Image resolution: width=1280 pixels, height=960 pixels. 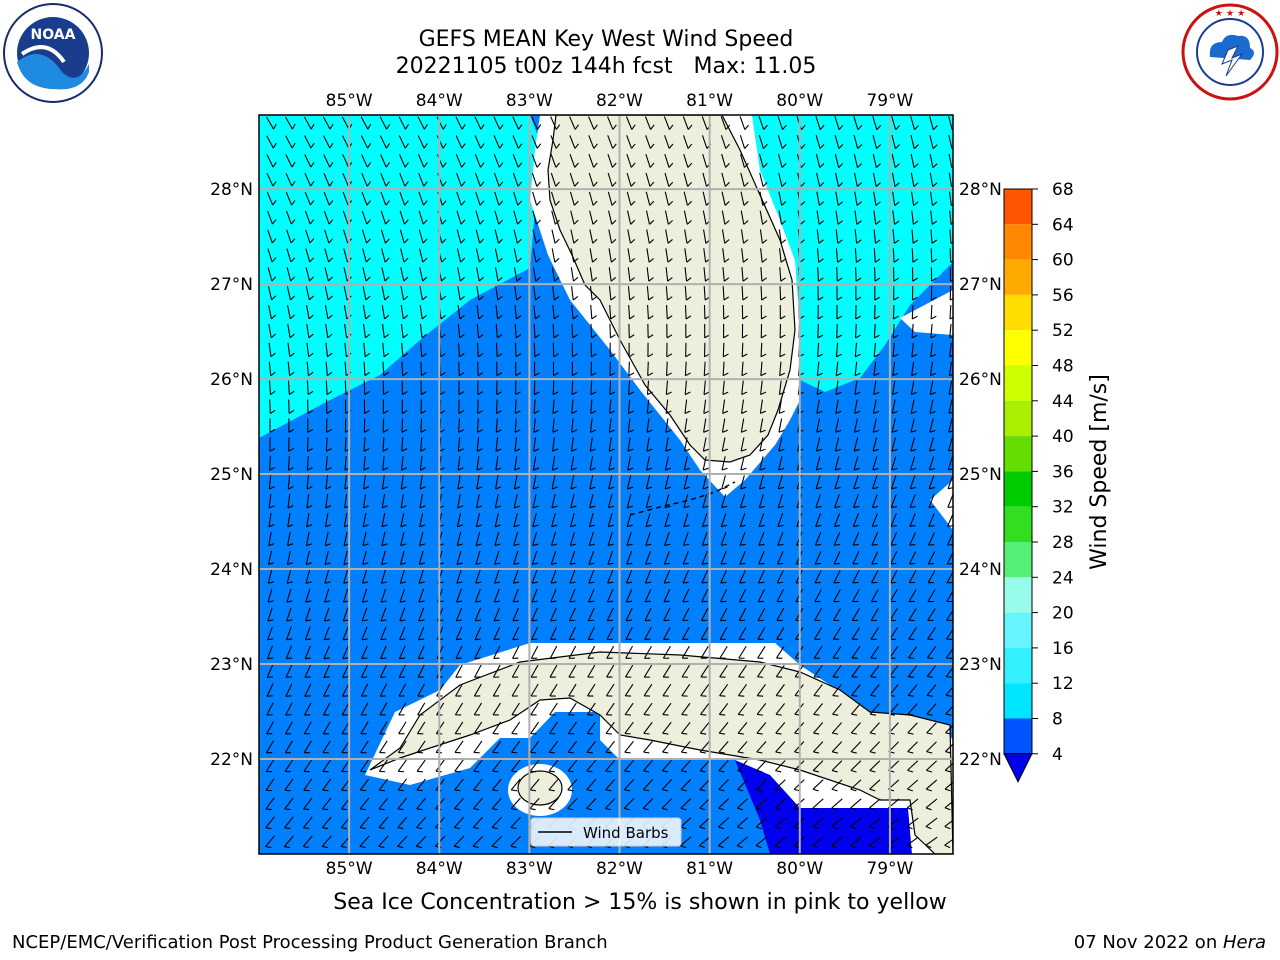 What do you see at coordinates (231, 665) in the screenshot?
I see `lat-tick-left: 23°N` at bounding box center [231, 665].